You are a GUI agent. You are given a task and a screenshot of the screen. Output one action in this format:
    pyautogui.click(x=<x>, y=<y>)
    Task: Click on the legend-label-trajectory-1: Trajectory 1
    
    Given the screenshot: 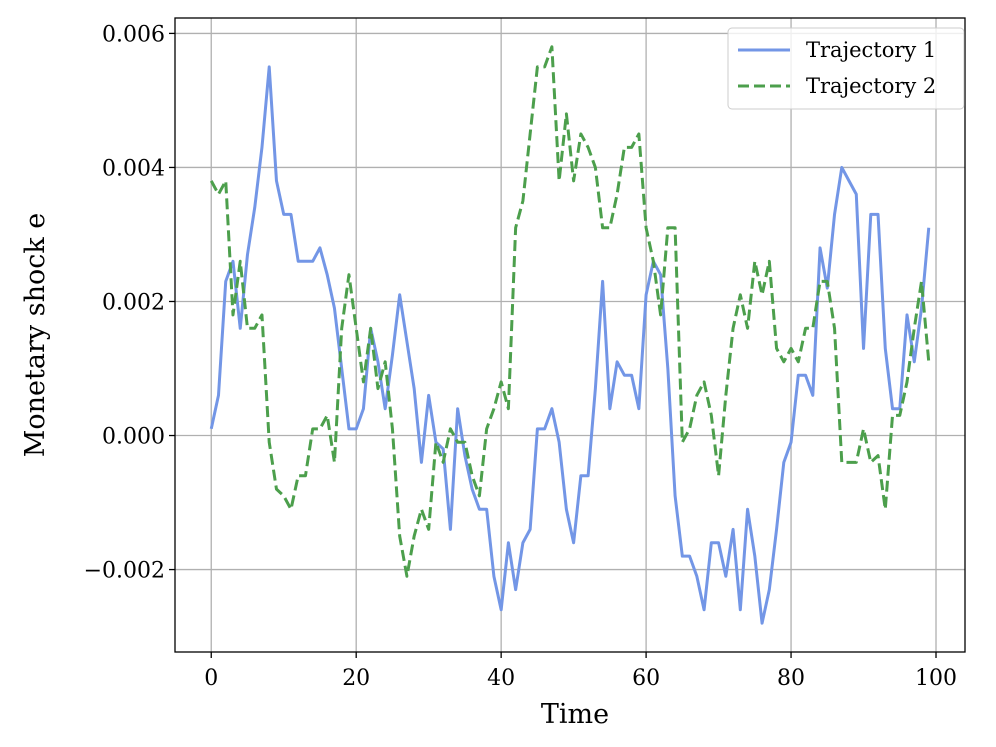 What is the action you would take?
    pyautogui.click(x=871, y=50)
    